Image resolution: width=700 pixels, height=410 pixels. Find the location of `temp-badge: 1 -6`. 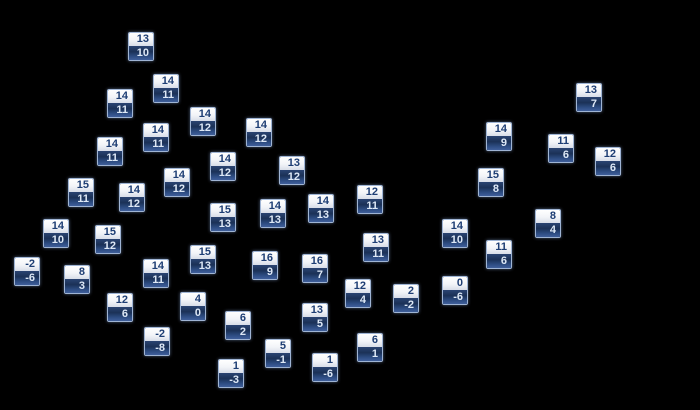

temp-badge: 1 -6 is located at coordinates (325, 367).